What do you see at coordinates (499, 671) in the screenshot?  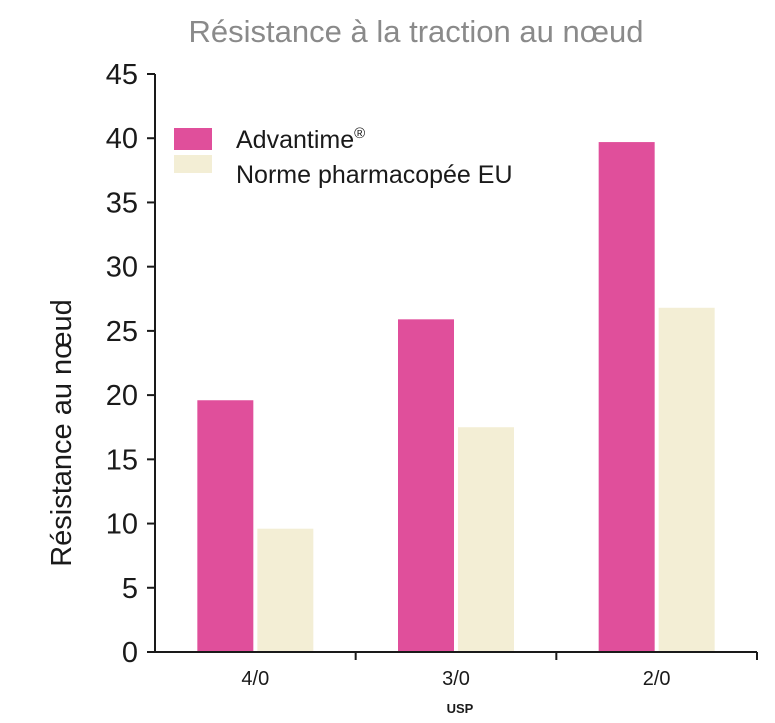 I see `x-axis-ticks: 4/0 3/0 2/0` at bounding box center [499, 671].